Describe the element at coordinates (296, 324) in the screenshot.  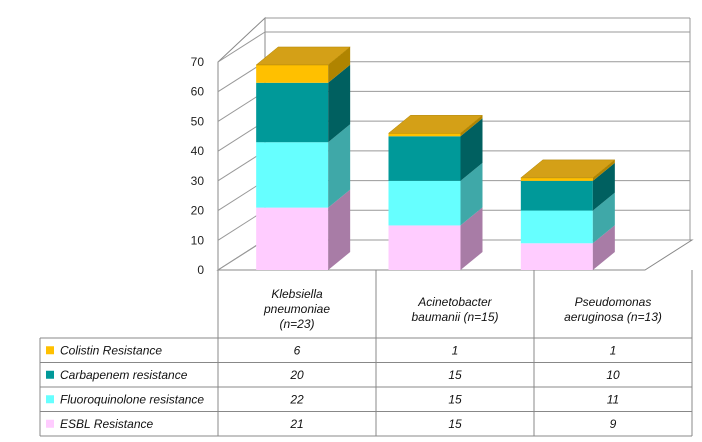
I see `category-label: (n=23)` at that location.